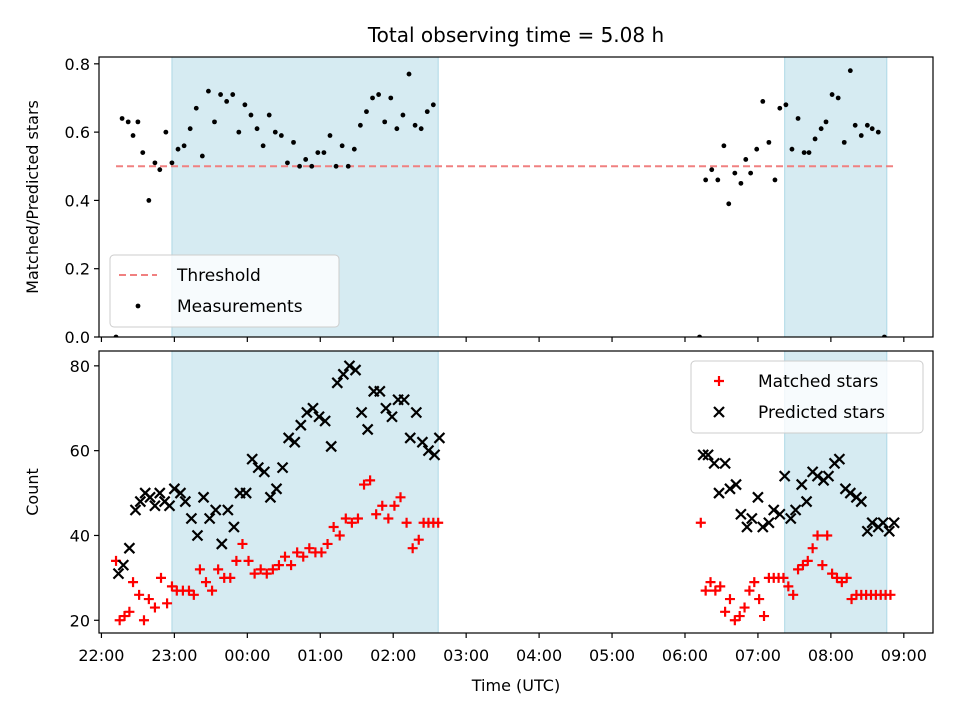  What do you see at coordinates (240, 307) in the screenshot?
I see `legend-label: Measurements` at bounding box center [240, 307].